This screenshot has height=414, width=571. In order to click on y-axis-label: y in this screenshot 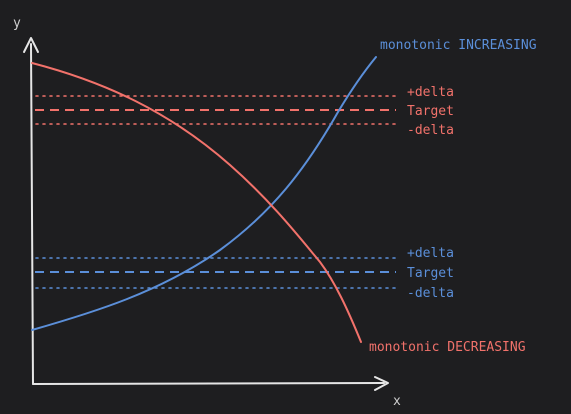, I will do `click(17, 23)`.